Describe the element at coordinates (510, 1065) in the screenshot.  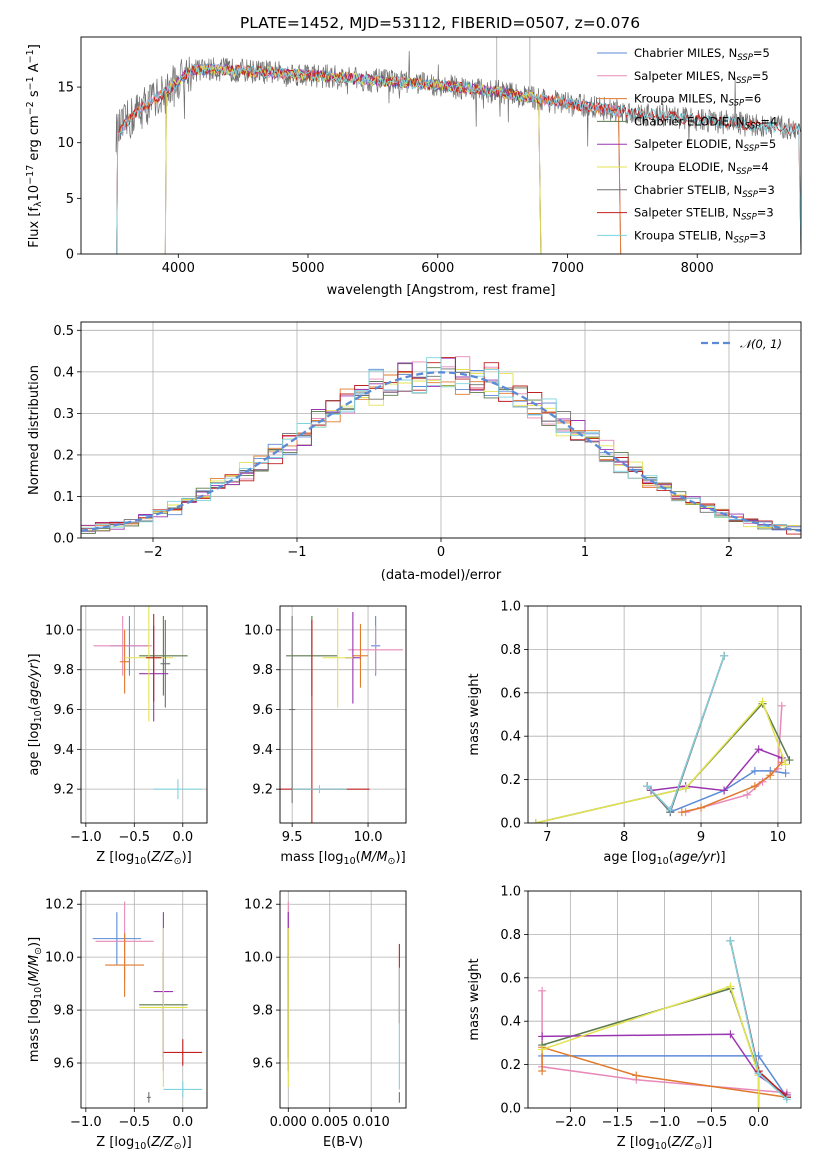
I see `y-tick-label: 0.2` at that location.